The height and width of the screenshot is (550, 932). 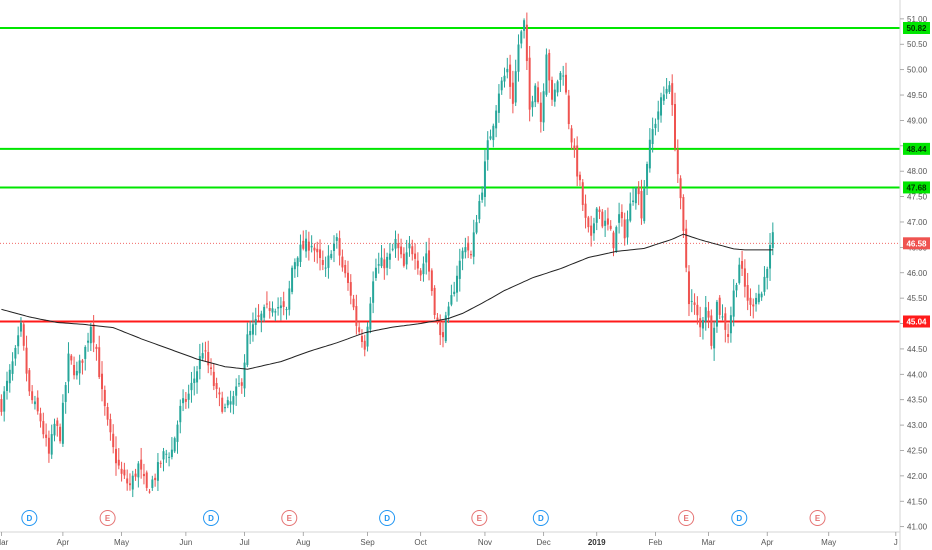 What do you see at coordinates (916, 321) in the screenshot?
I see `level-price-badge` at bounding box center [916, 321].